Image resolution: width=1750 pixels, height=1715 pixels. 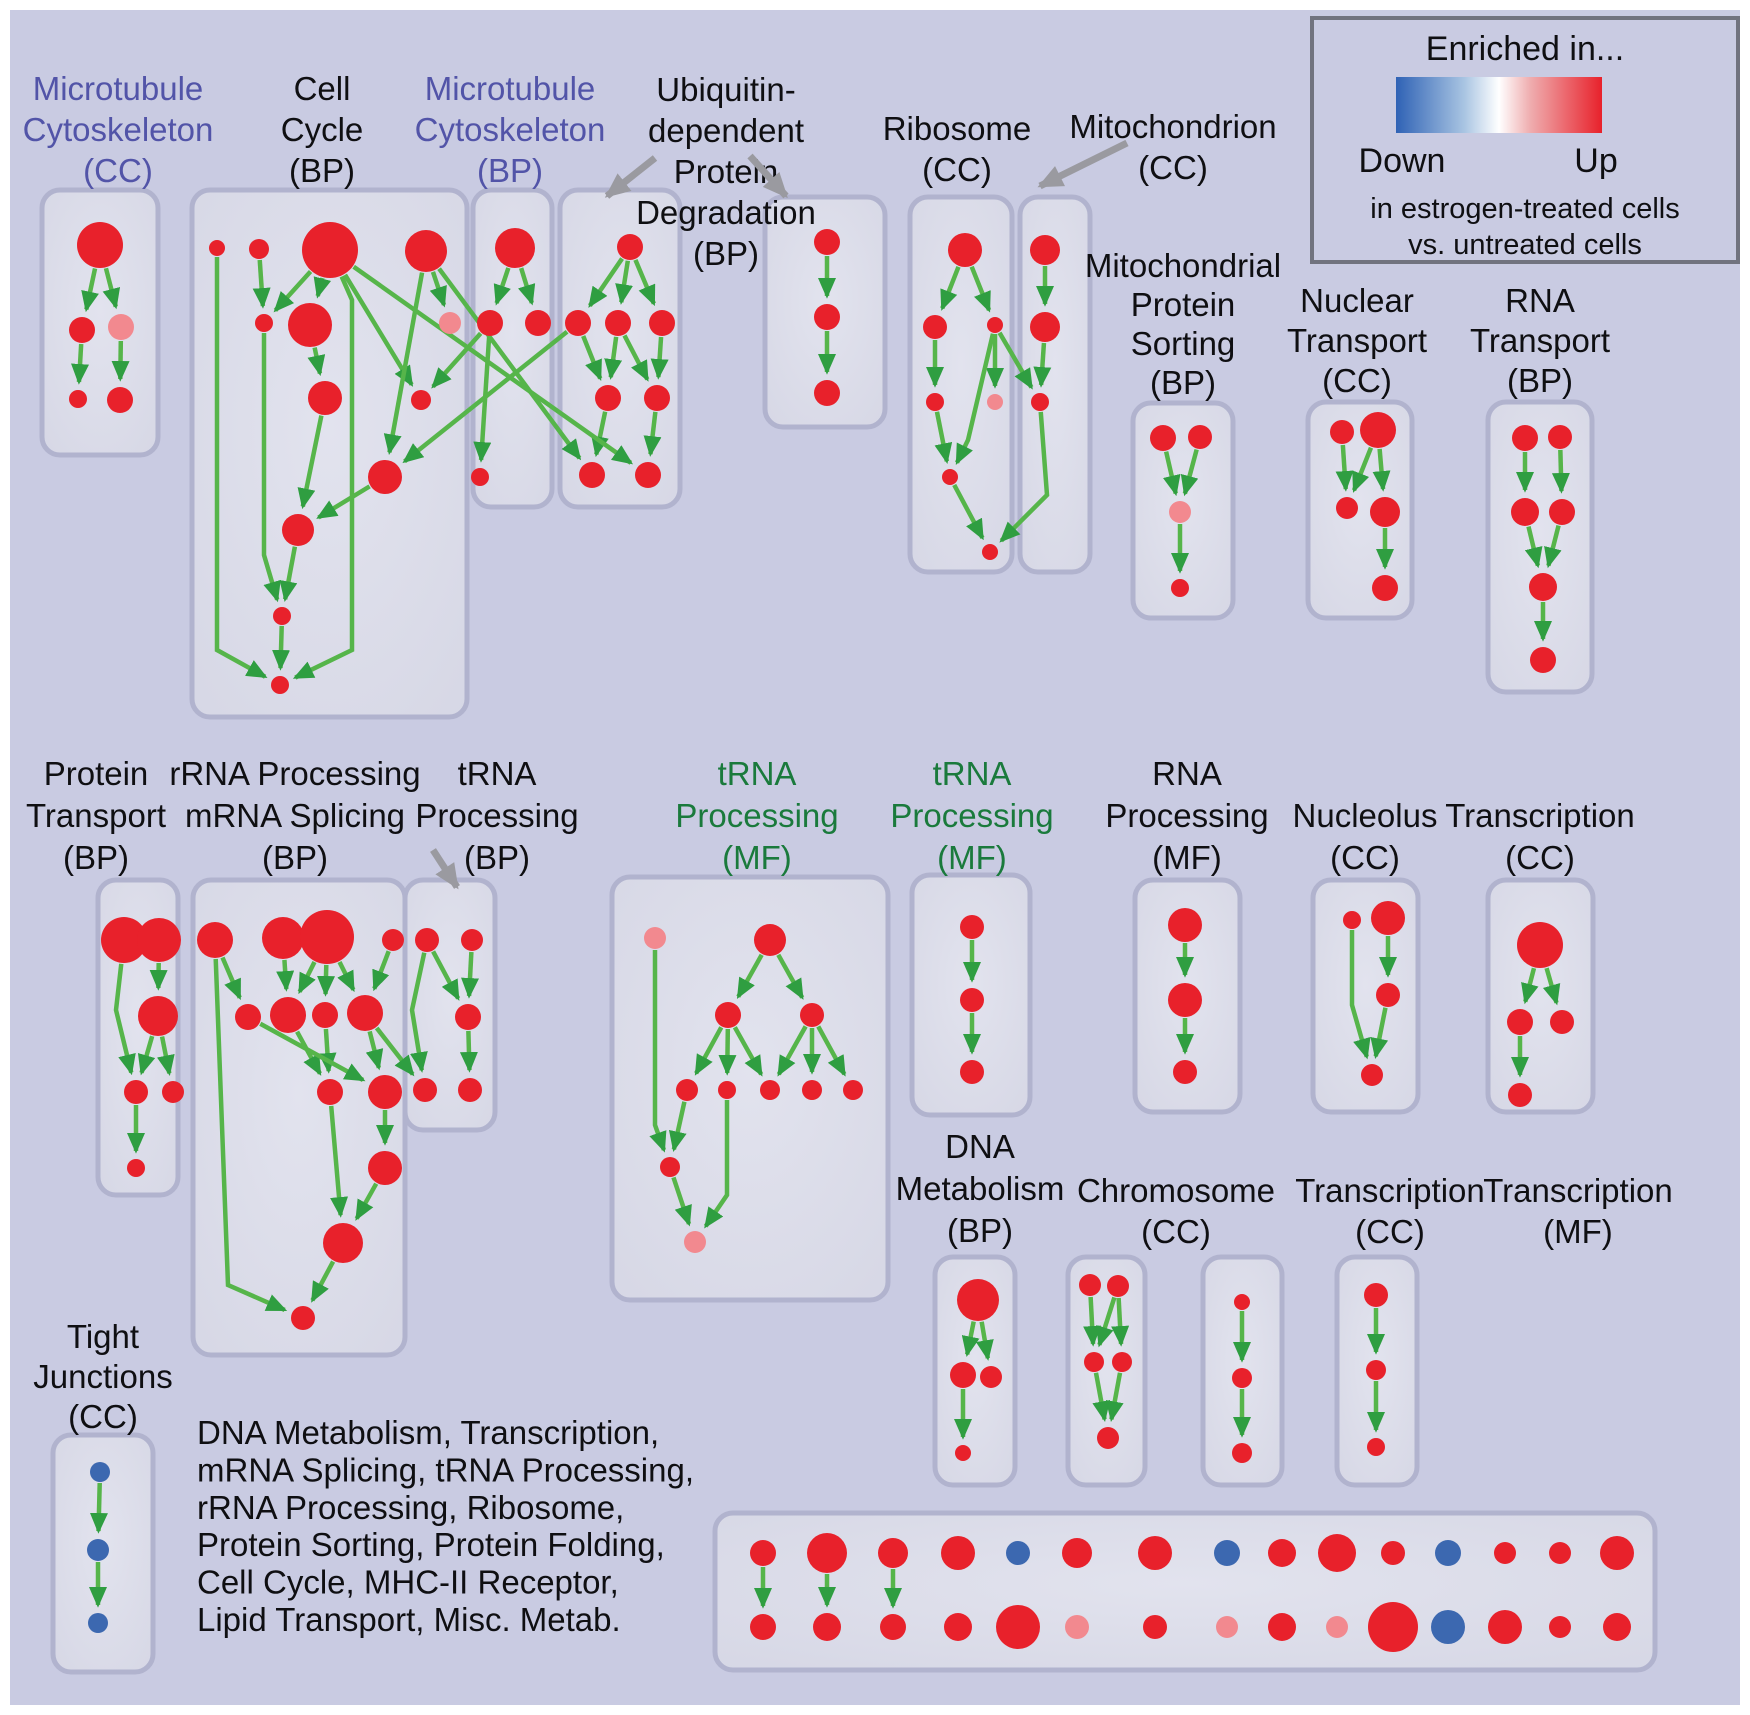 What do you see at coordinates (96, 773) in the screenshot?
I see `group-label-protein-transport-bp: Protein` at bounding box center [96, 773].